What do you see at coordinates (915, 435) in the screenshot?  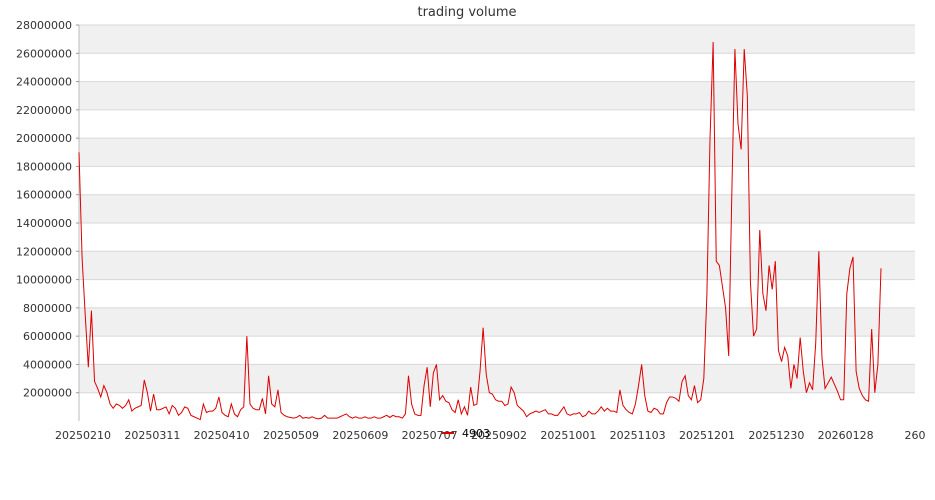 I see `x-tick-label: 260` at bounding box center [915, 435].